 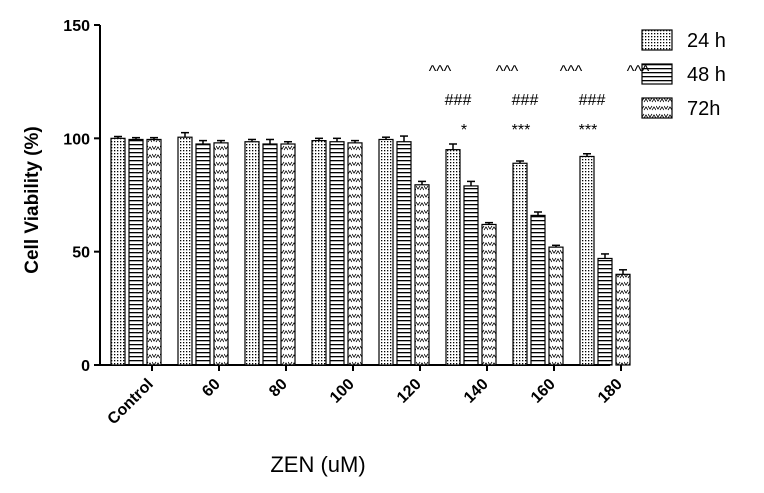 I want to click on x-axis-label: ZEN (uM), so click(x=317, y=464).